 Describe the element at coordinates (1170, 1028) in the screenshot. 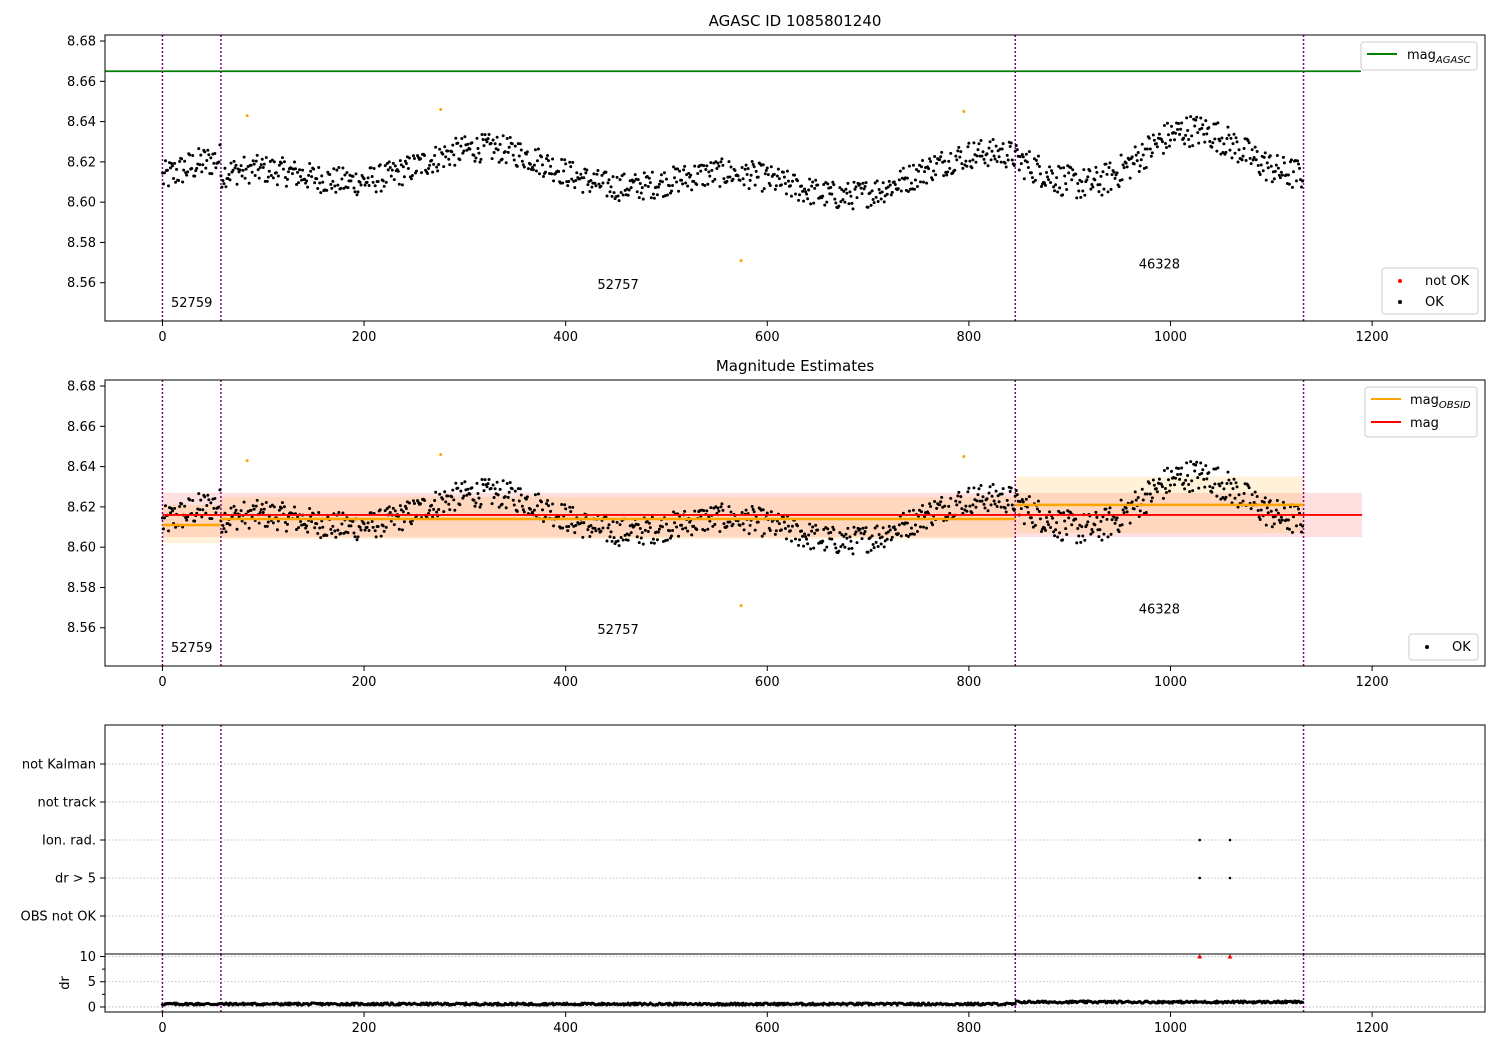

I see `panel4-x-tick-label: 1000` at that location.